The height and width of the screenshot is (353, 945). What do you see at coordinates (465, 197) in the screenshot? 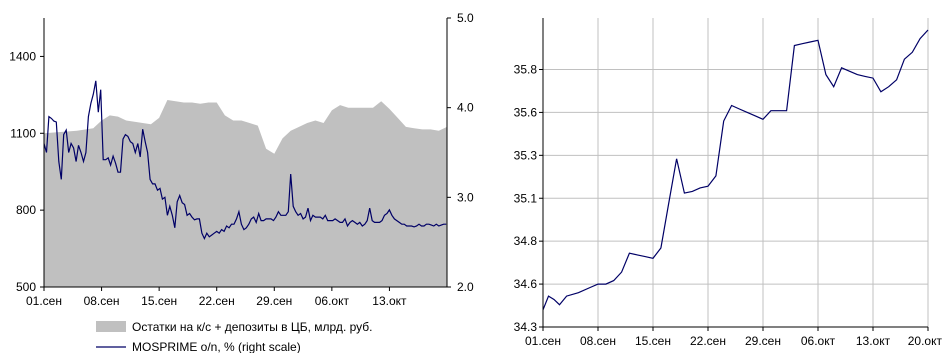
I see `right-y-tick-label: 3.0` at bounding box center [465, 197].